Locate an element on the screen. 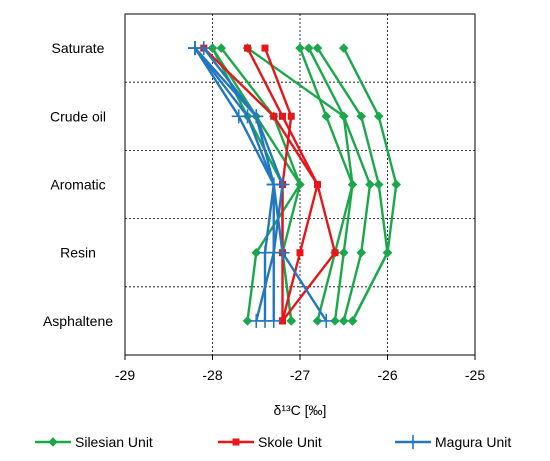  series-line is located at coordinates (291, 184).